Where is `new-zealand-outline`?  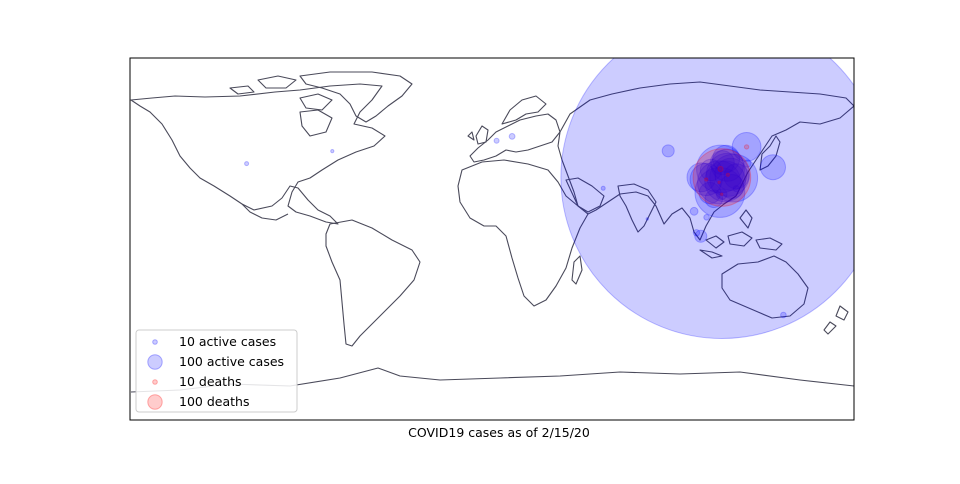 new-zealand-outline is located at coordinates (836, 320).